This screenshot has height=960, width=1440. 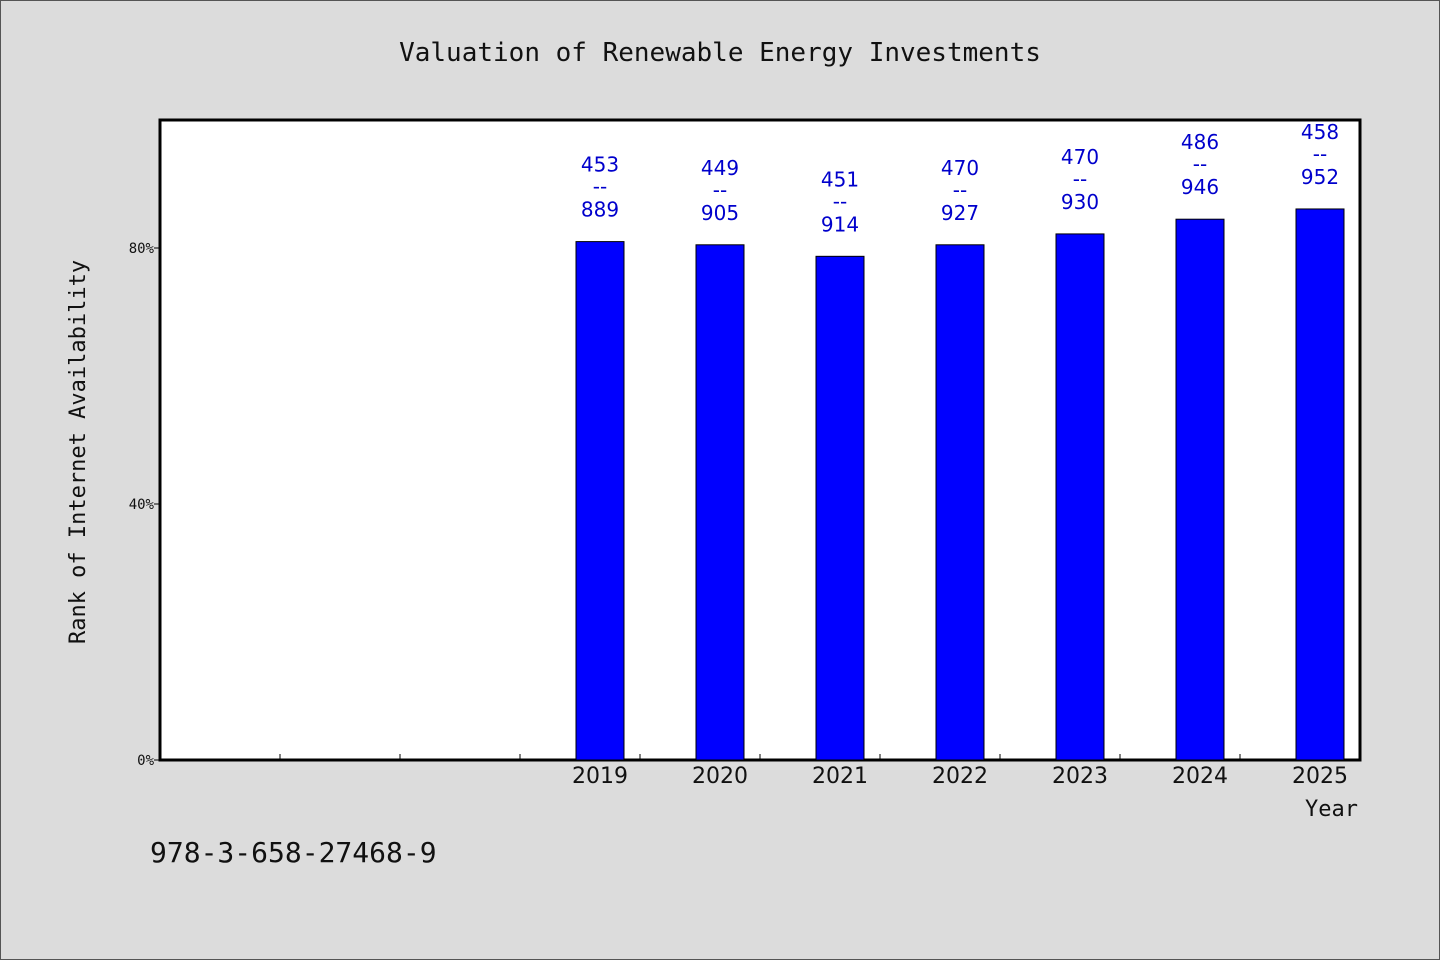 What do you see at coordinates (960, 213) in the screenshot?
I see `data-label: 927` at bounding box center [960, 213].